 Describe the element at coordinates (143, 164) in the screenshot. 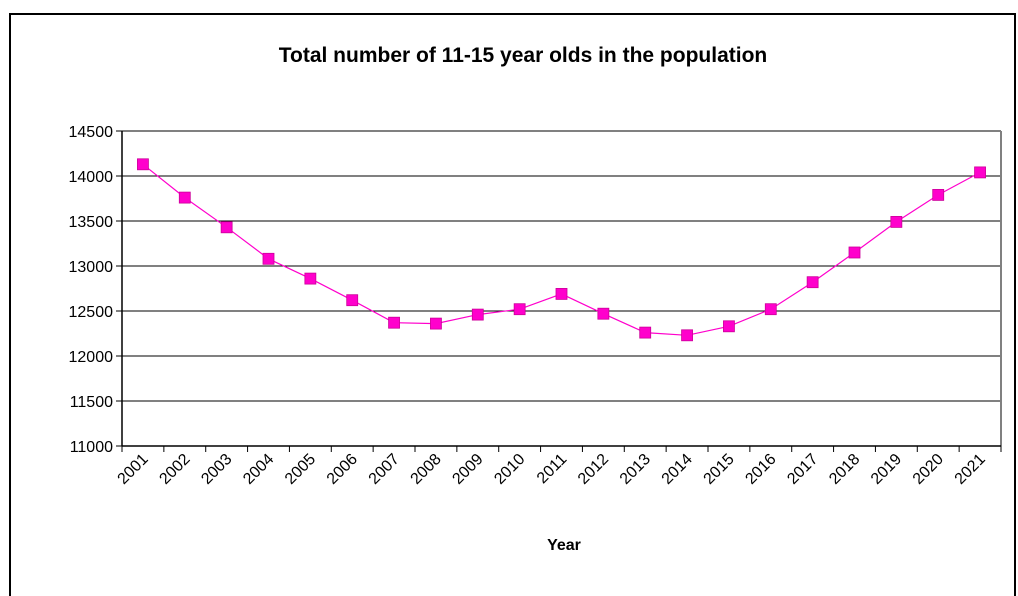

I see `data-point-2001` at that location.